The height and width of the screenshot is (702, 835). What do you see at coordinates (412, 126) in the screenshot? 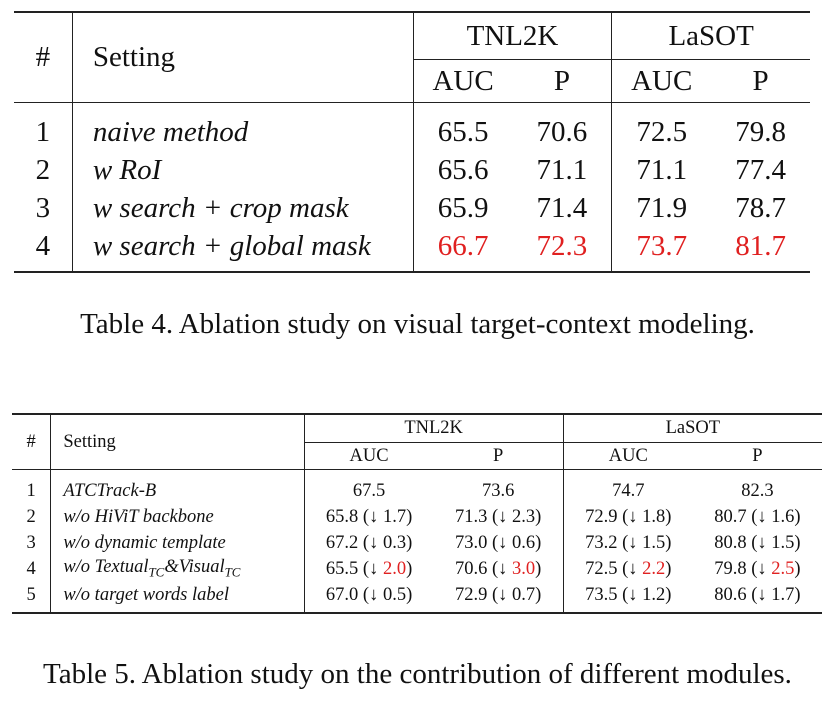
I see `table-row: 1 naive method 65.5 70.6 72.5 79.8` at bounding box center [412, 126].